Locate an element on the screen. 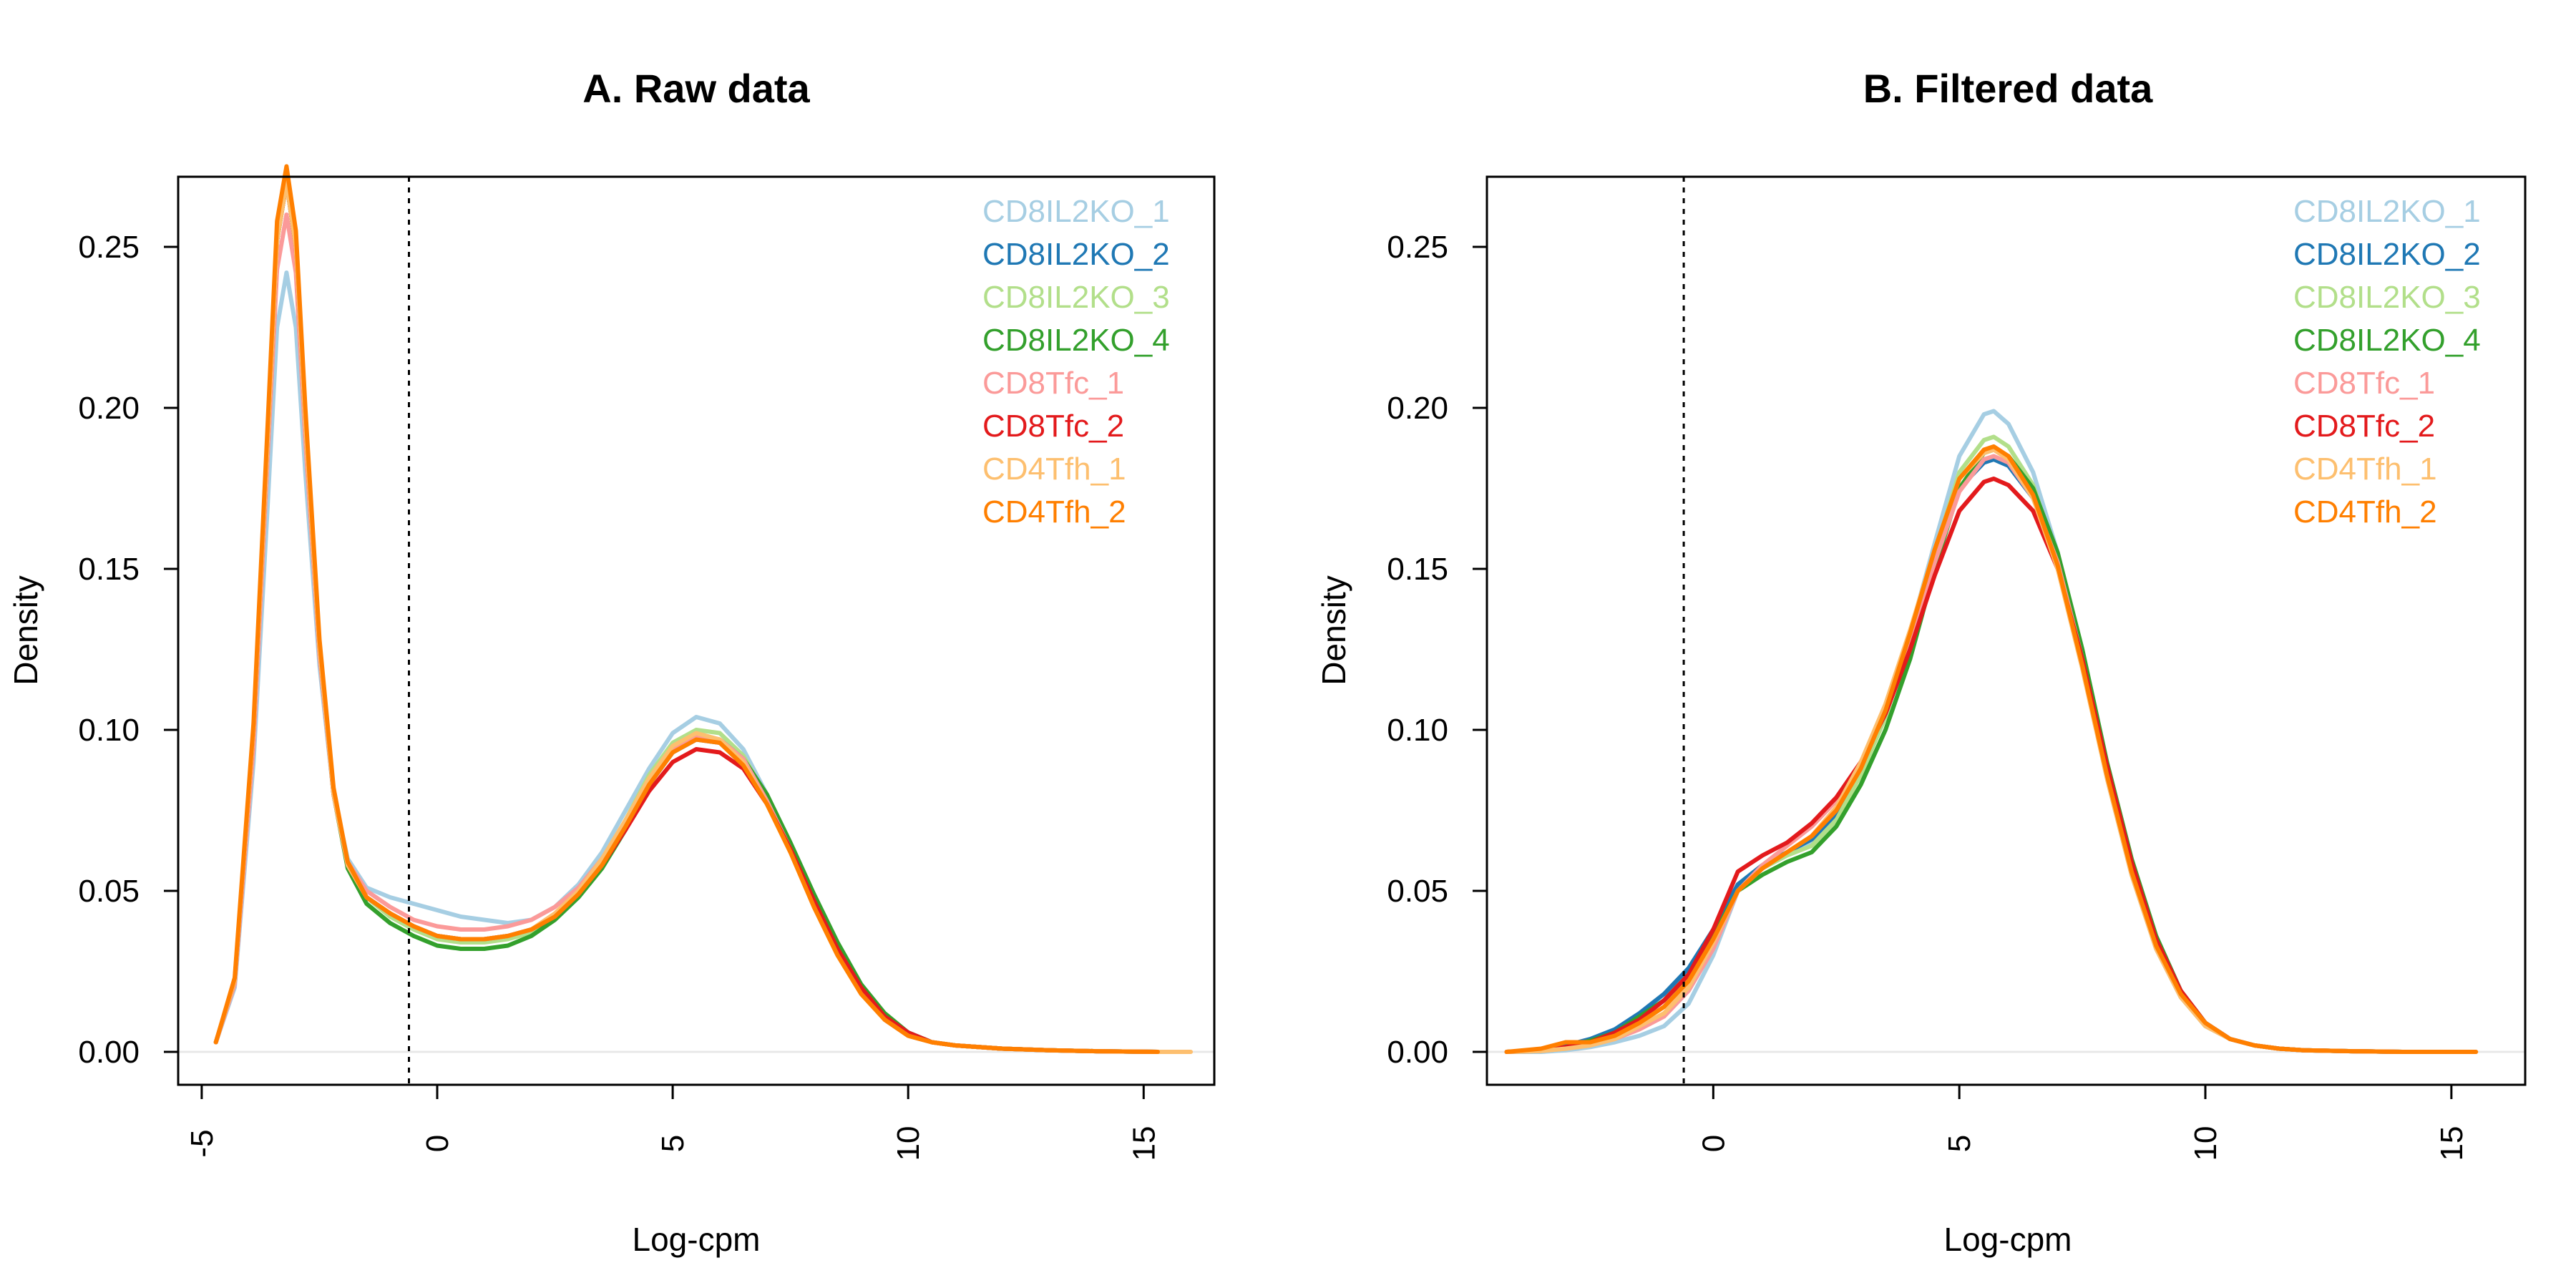 Image resolution: width=2576 pixels, height=1288 pixels. x-tick-label: -5 is located at coordinates (202, 1143).